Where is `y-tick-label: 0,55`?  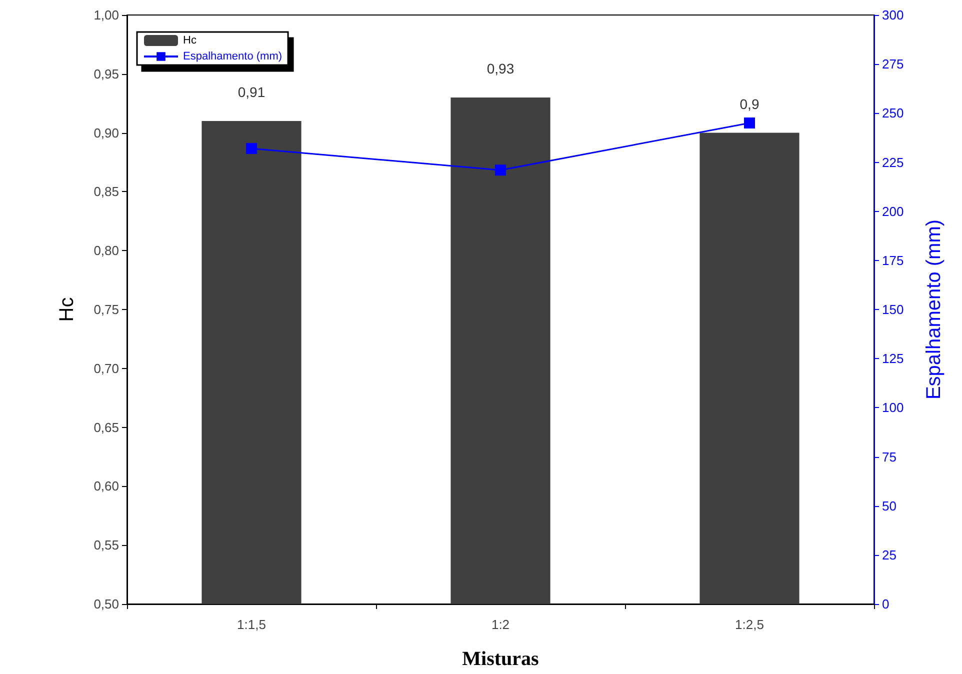
y-tick-label: 0,55 is located at coordinates (106, 545).